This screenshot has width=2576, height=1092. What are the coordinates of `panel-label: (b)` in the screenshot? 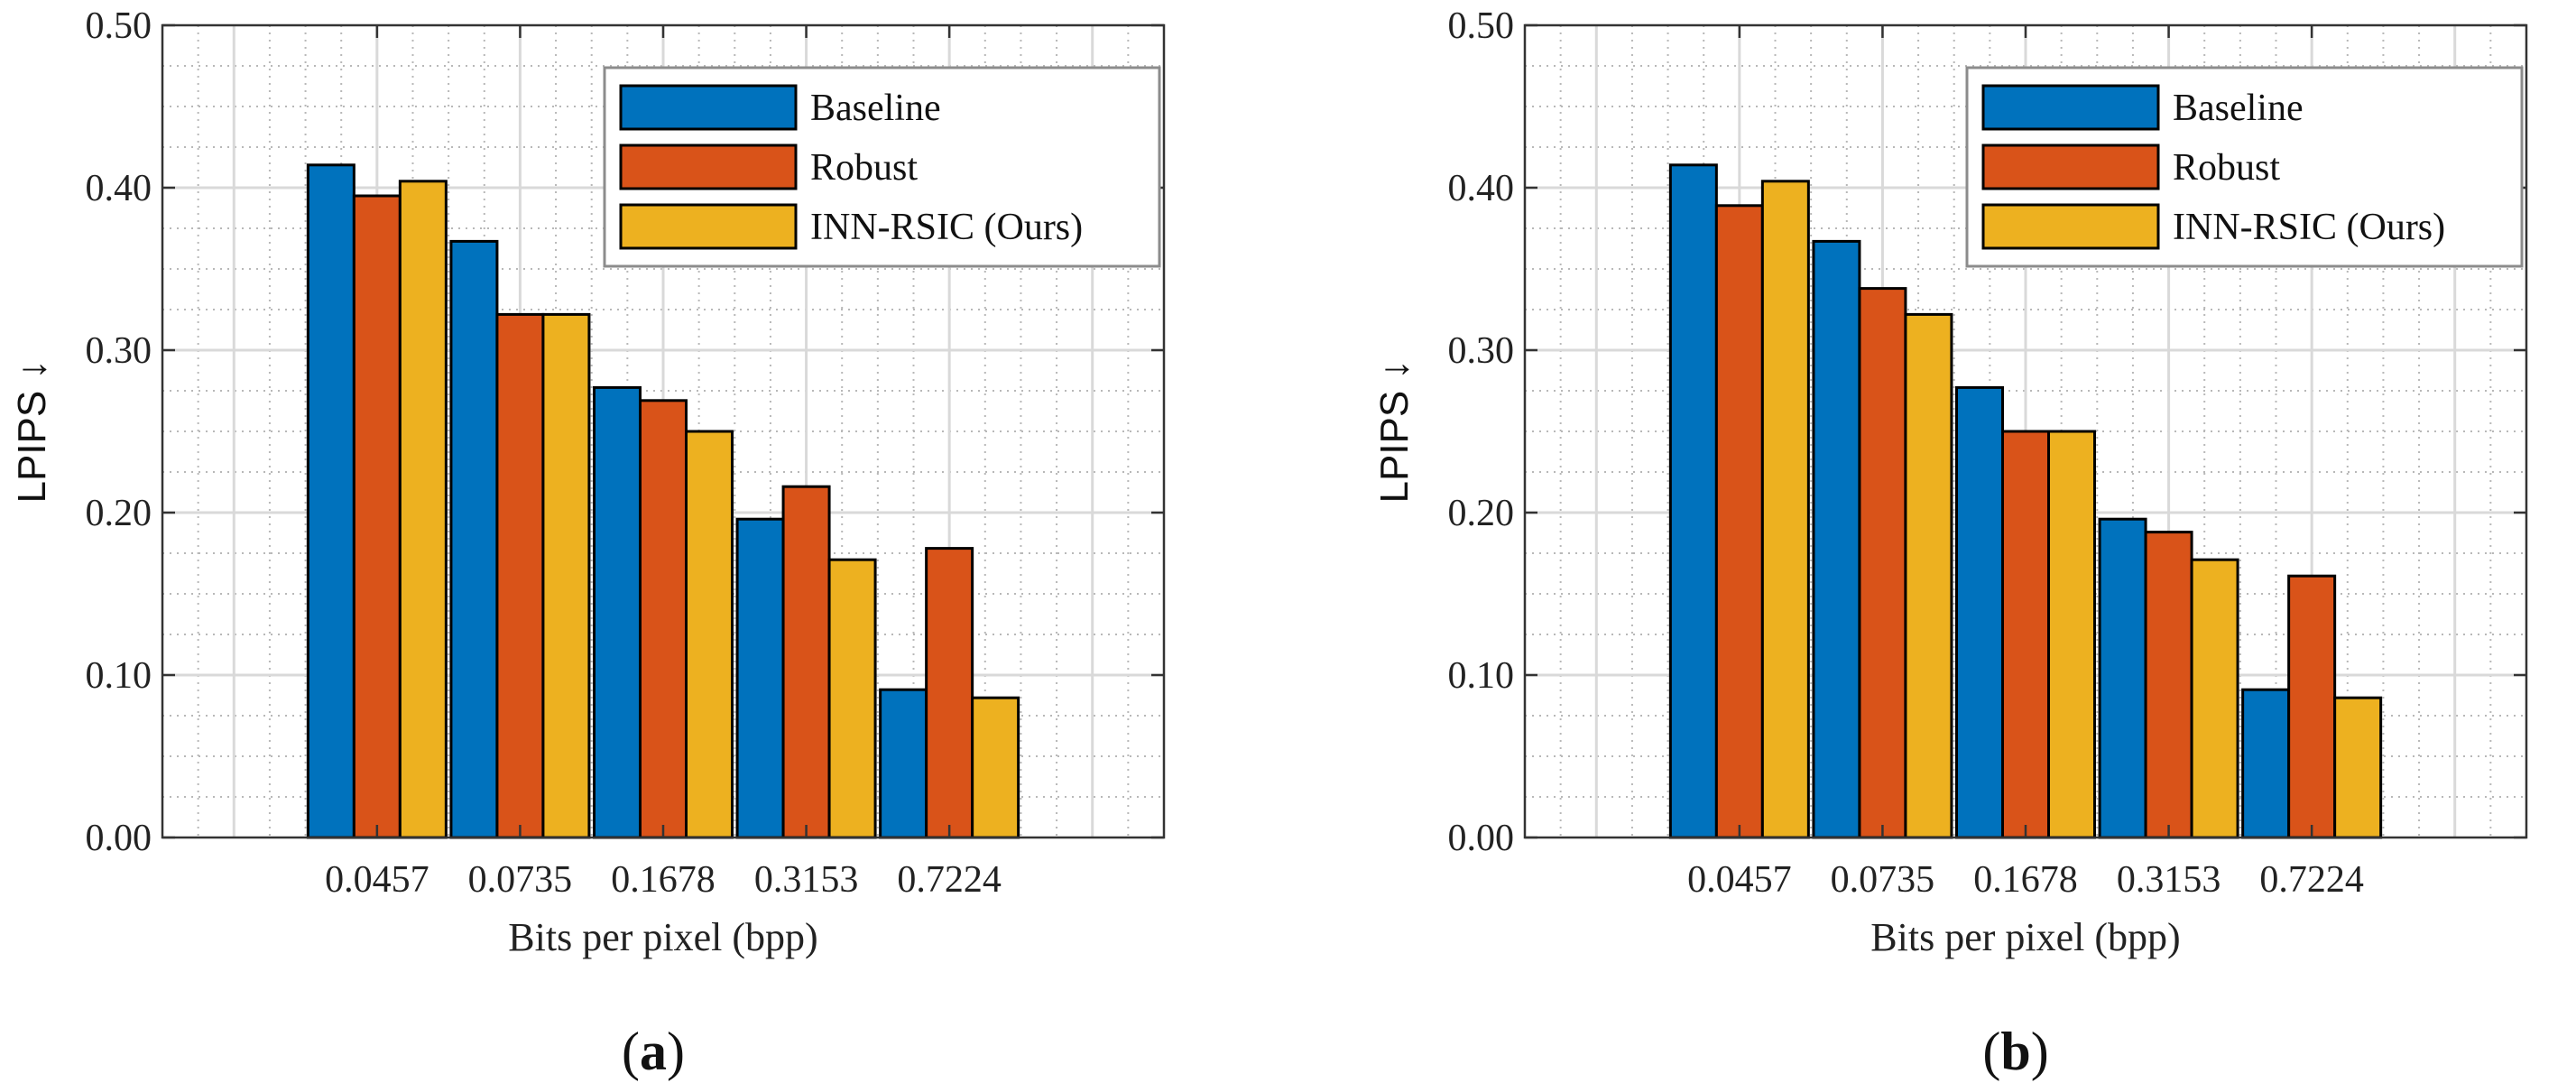 It's located at (2015, 1051).